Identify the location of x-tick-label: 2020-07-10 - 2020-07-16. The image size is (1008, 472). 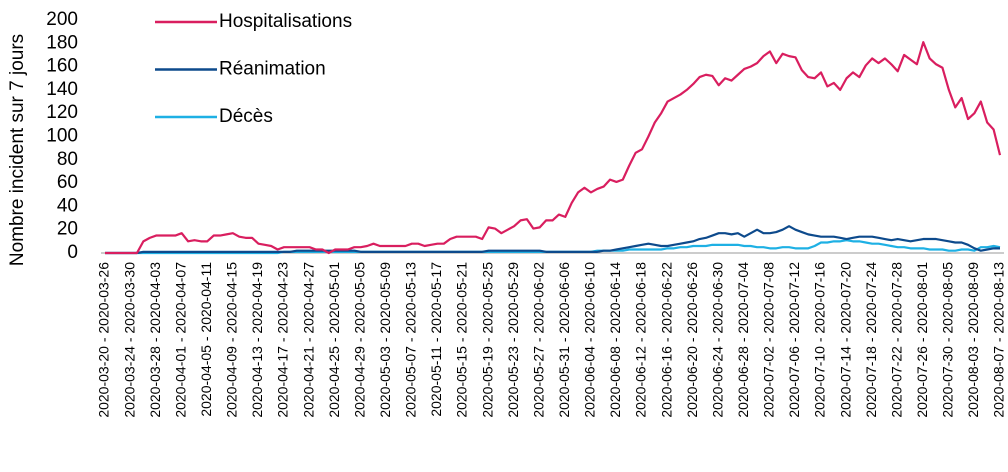
(820, 340).